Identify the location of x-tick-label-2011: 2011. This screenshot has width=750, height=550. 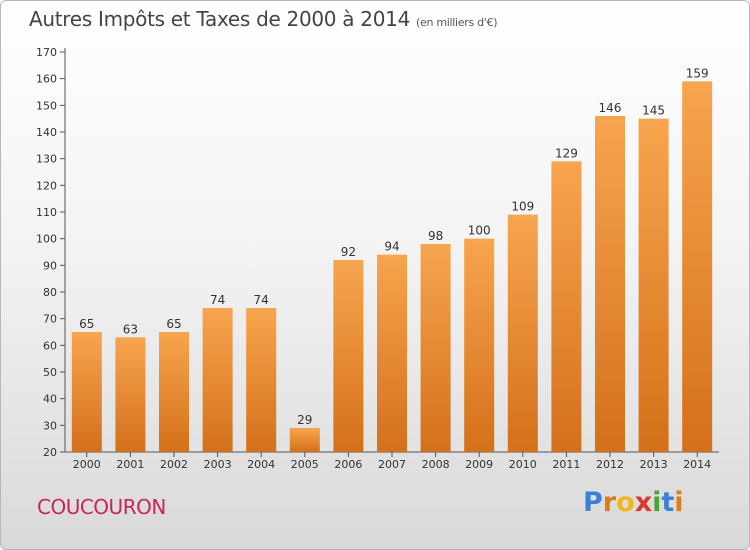
(566, 464).